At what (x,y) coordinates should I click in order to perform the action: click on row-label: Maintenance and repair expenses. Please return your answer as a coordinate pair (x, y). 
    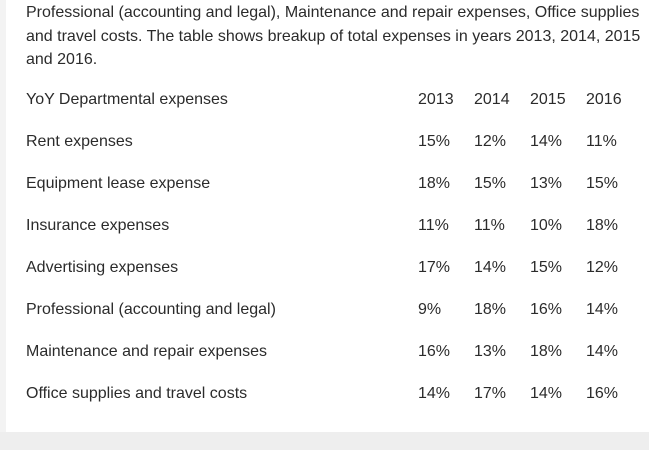
    Looking at the image, I should click on (147, 351).